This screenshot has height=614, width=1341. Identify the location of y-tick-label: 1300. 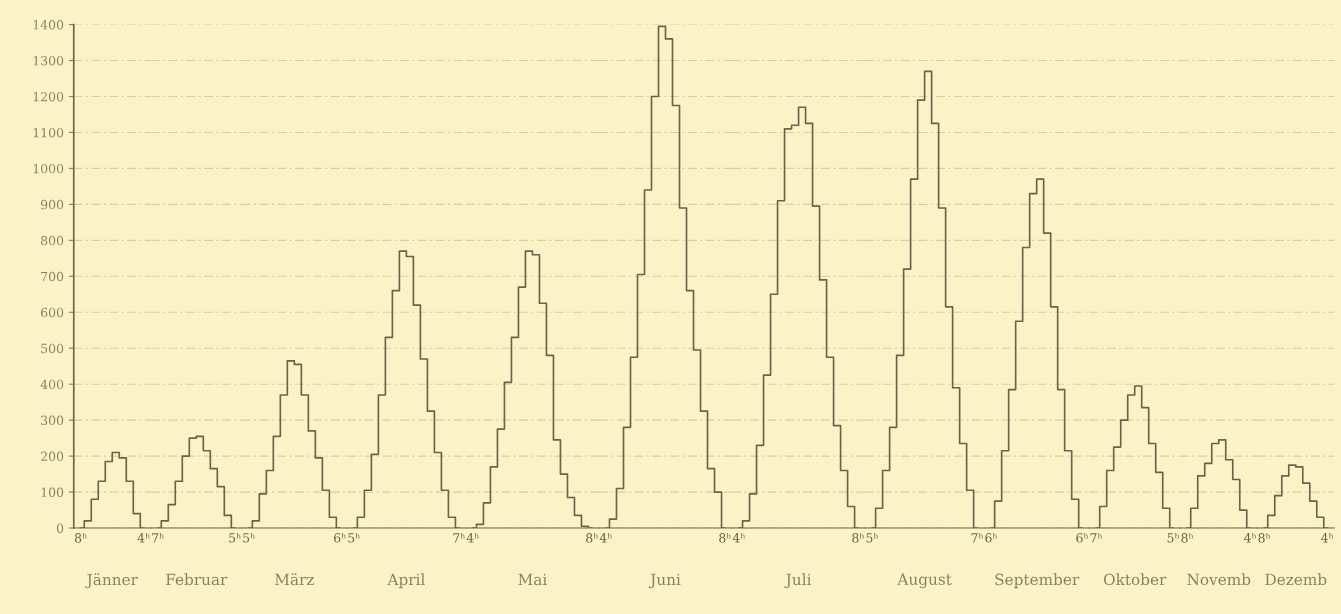
(48, 60).